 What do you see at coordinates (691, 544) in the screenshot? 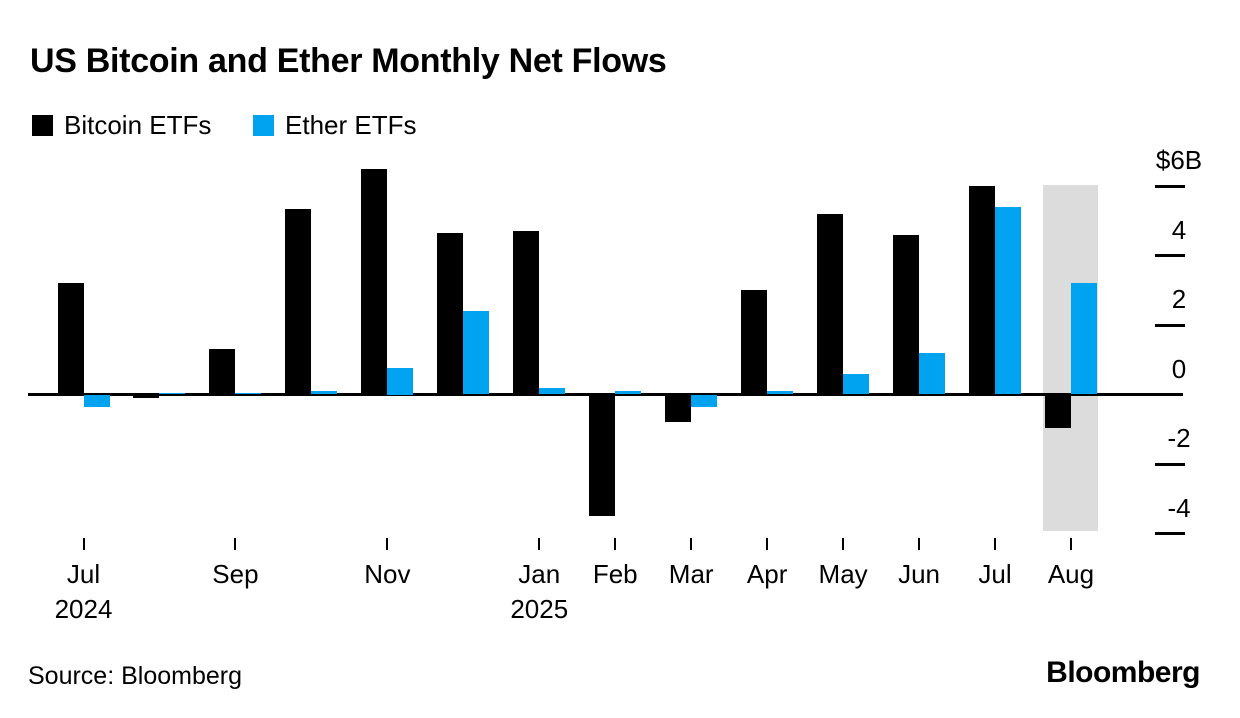
I see `x-tick-mark-mar` at bounding box center [691, 544].